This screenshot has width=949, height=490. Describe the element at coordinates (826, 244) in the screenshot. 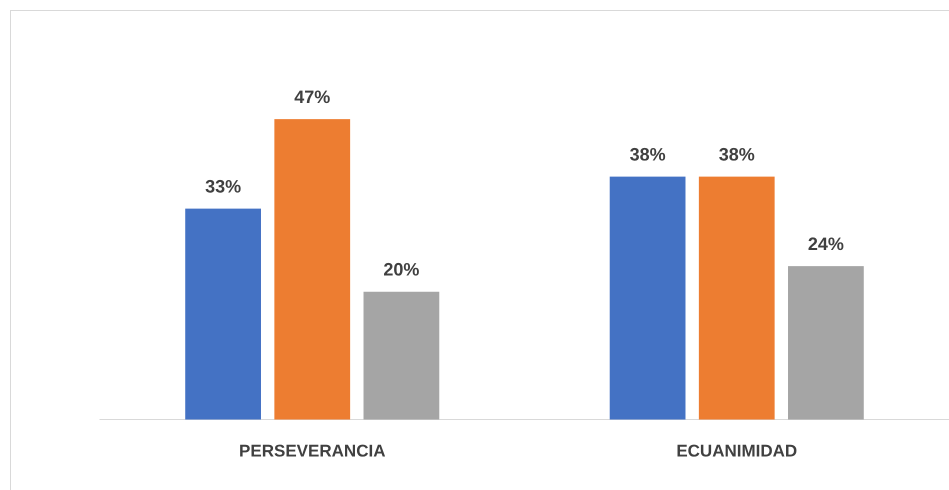

I see `data-label: 24%` at that location.